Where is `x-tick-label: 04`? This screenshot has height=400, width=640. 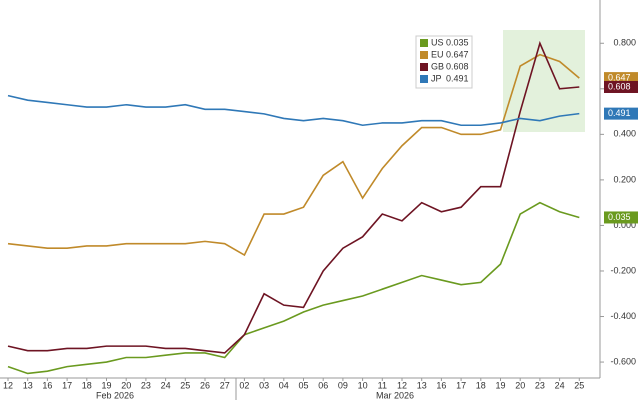
x-tick-label: 04 is located at coordinates (284, 385).